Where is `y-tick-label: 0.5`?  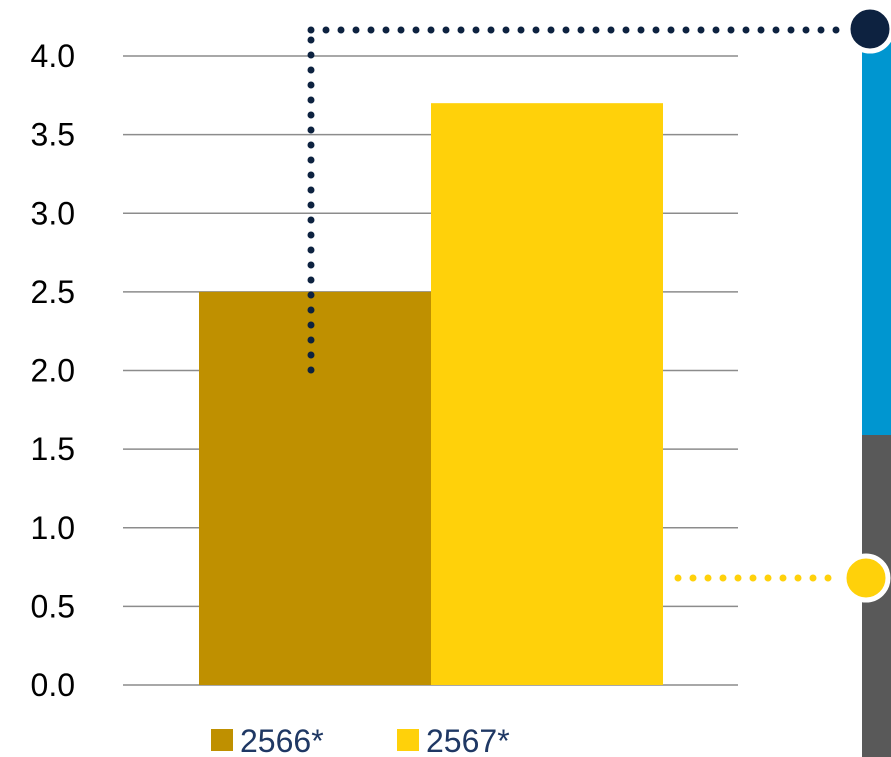 y-tick-label: 0.5 is located at coordinates (53, 606).